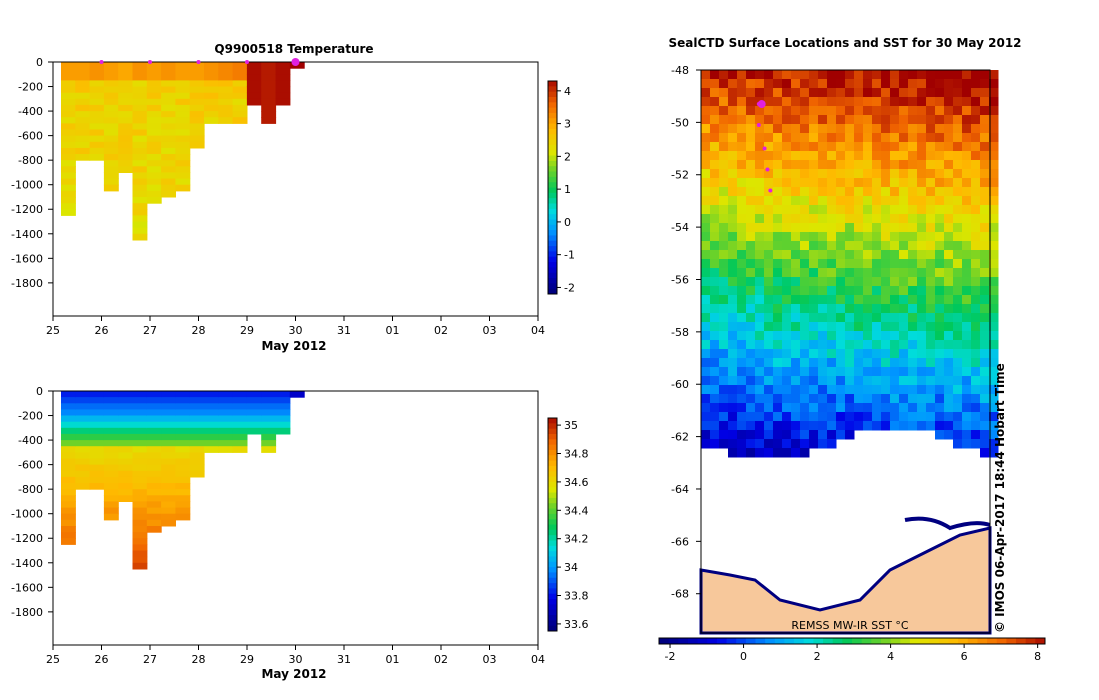 The image size is (1099, 700). I want to click on y-tick-label: -800, so click(30, 160).